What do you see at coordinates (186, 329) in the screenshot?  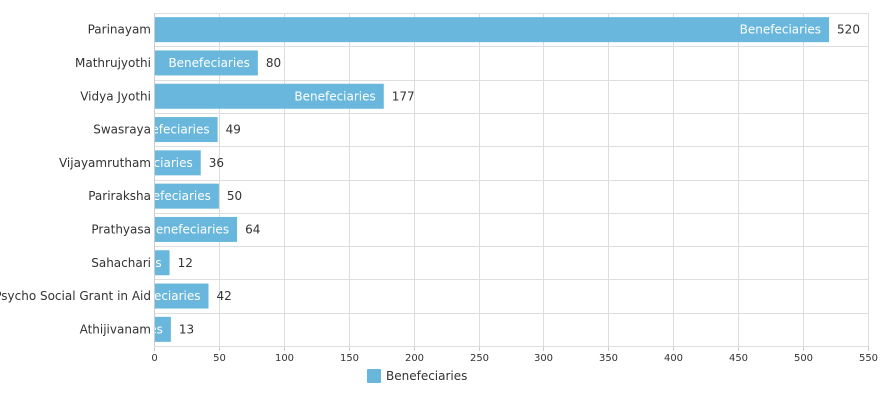 I see `data-label: 13` at bounding box center [186, 329].